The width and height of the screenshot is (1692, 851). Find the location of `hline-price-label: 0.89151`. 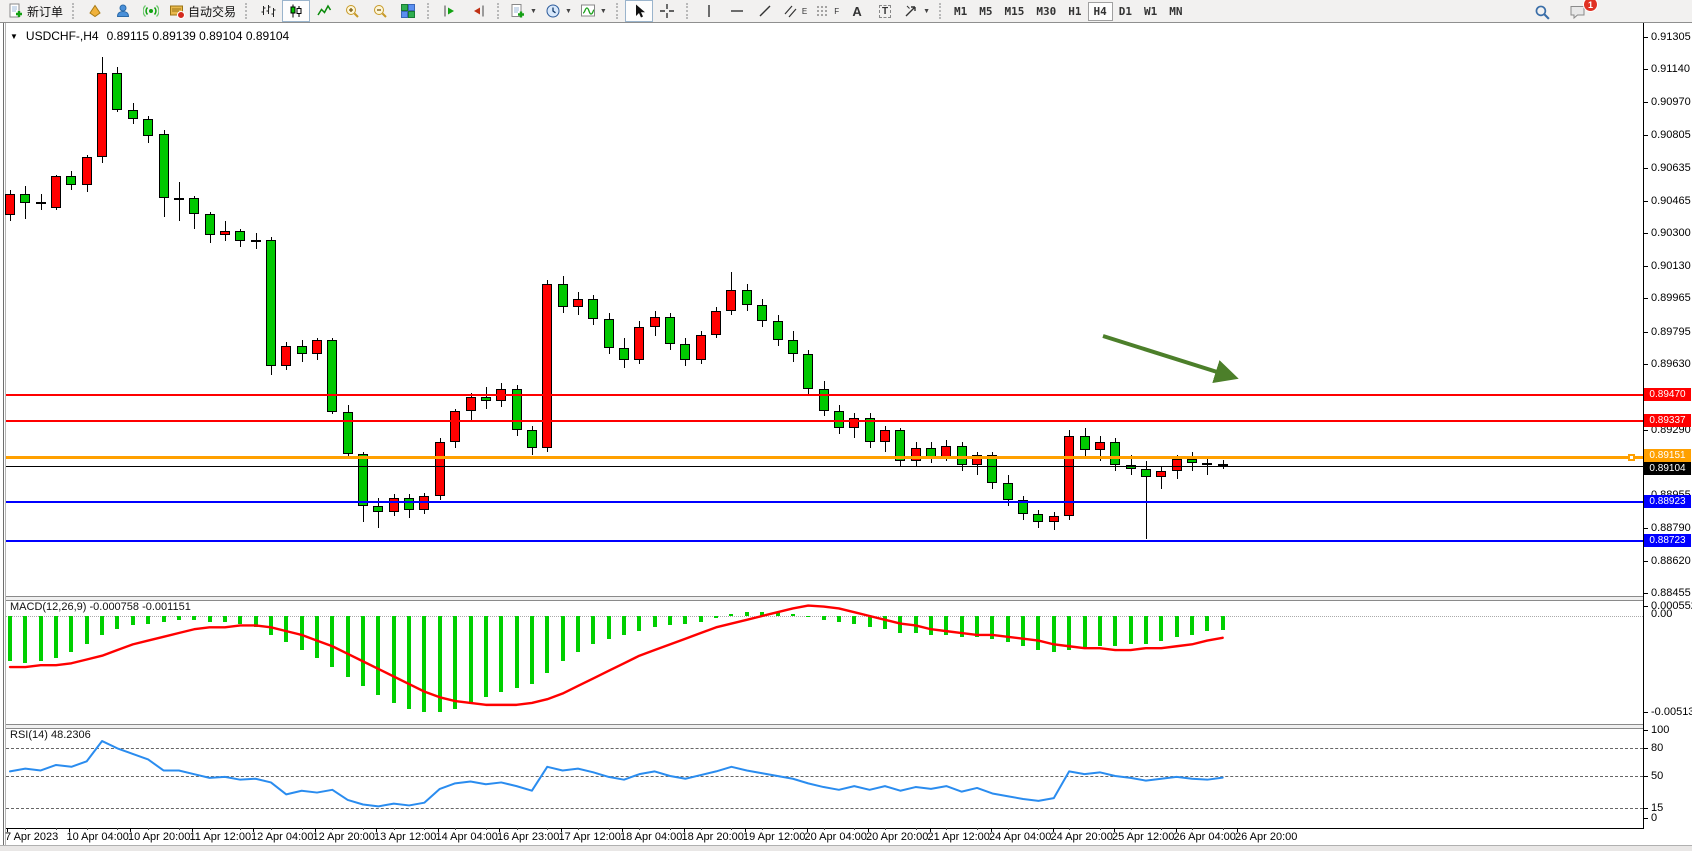

hline-price-label: 0.89151 is located at coordinates (1667, 455).